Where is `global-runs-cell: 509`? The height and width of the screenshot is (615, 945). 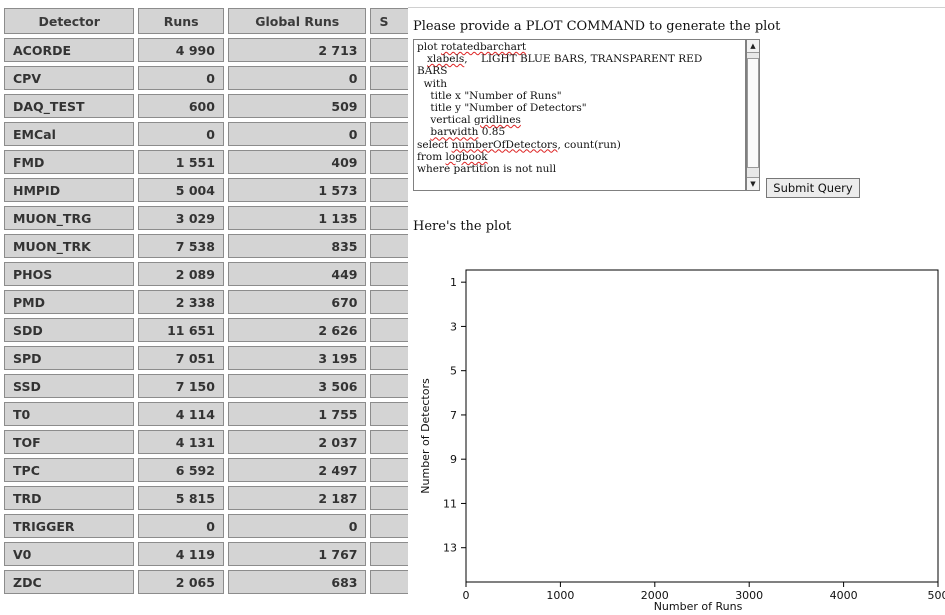
global-runs-cell: 509 is located at coordinates (297, 106).